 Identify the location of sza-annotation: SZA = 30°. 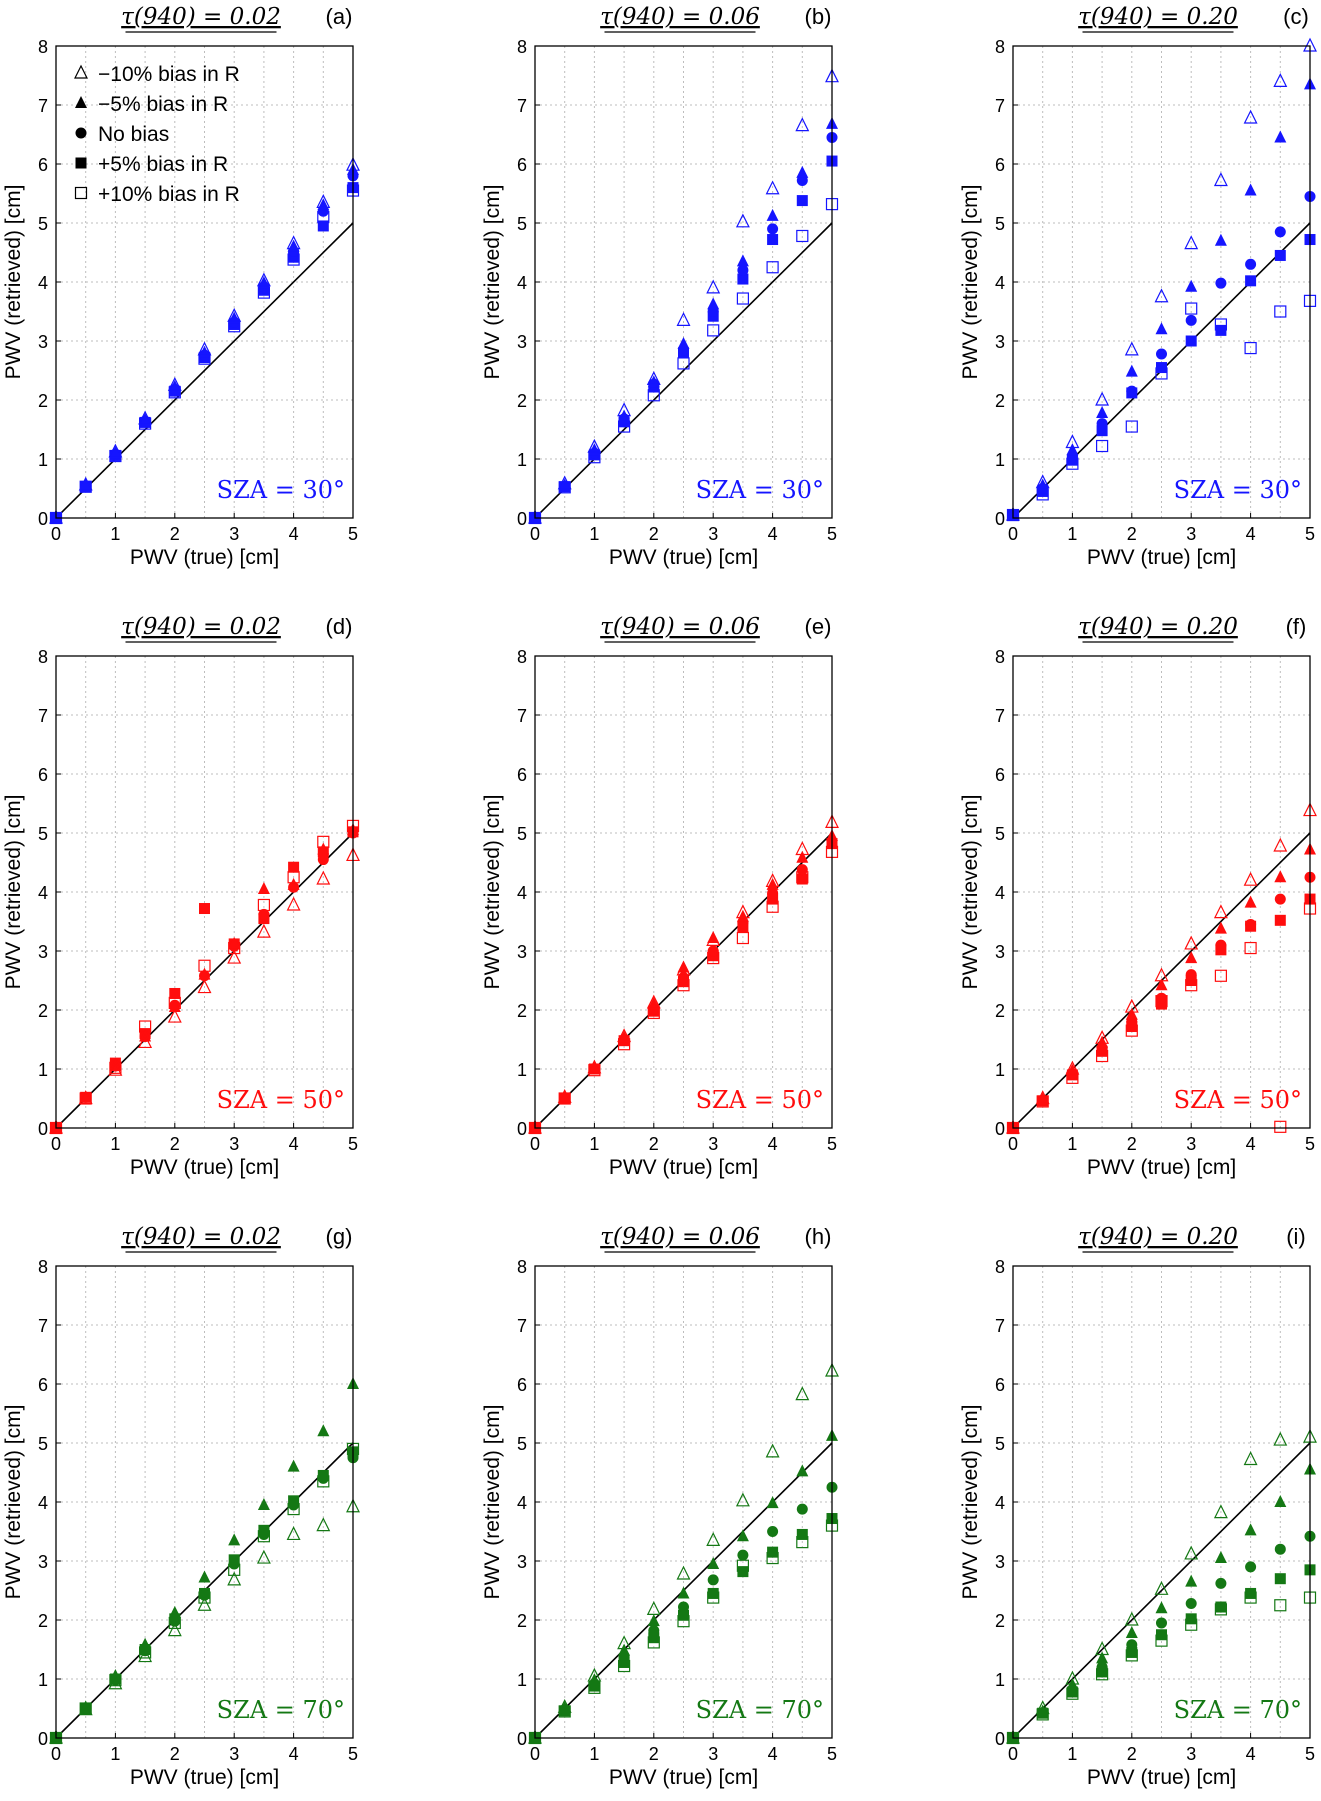
(1238, 490).